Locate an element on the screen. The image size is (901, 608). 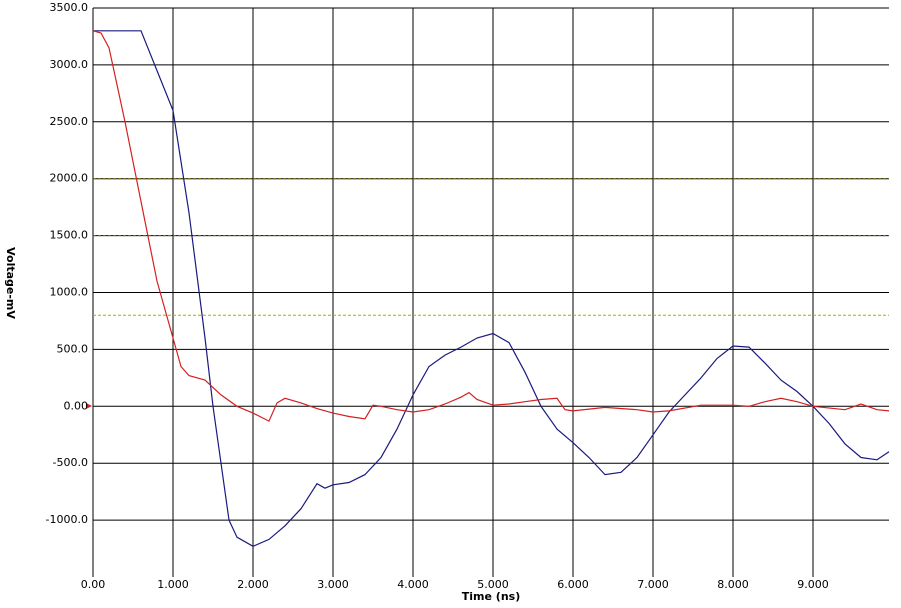
y-tick-label: 2500.0 is located at coordinates (69, 121).